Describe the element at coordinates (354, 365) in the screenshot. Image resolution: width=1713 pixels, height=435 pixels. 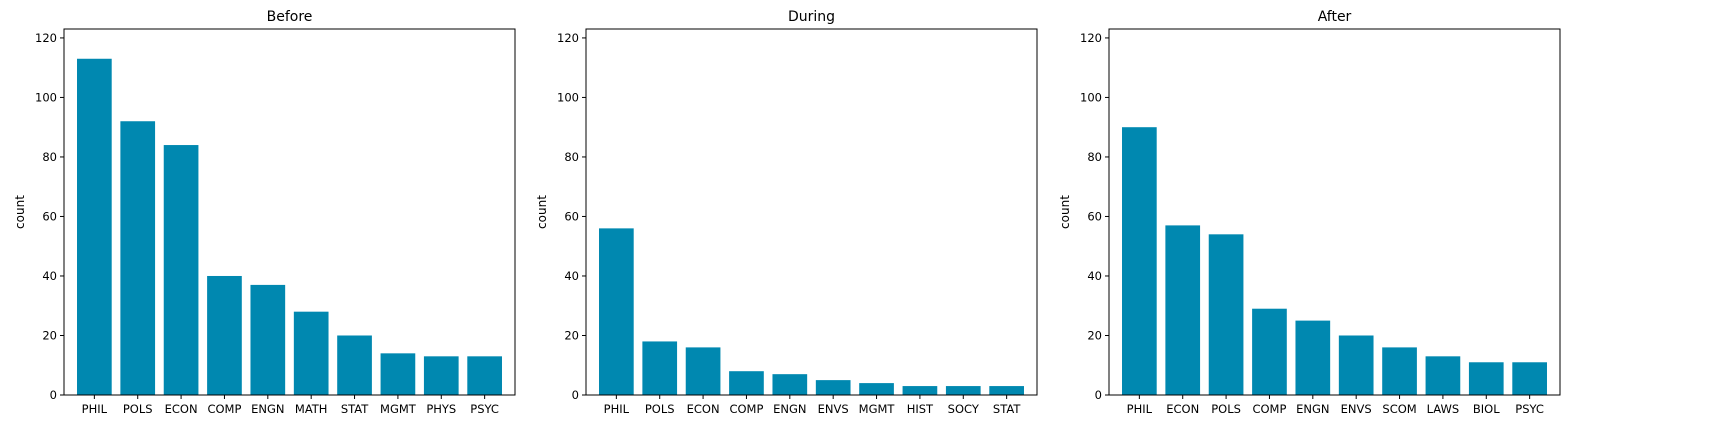
I see `bar-before-stat` at that location.